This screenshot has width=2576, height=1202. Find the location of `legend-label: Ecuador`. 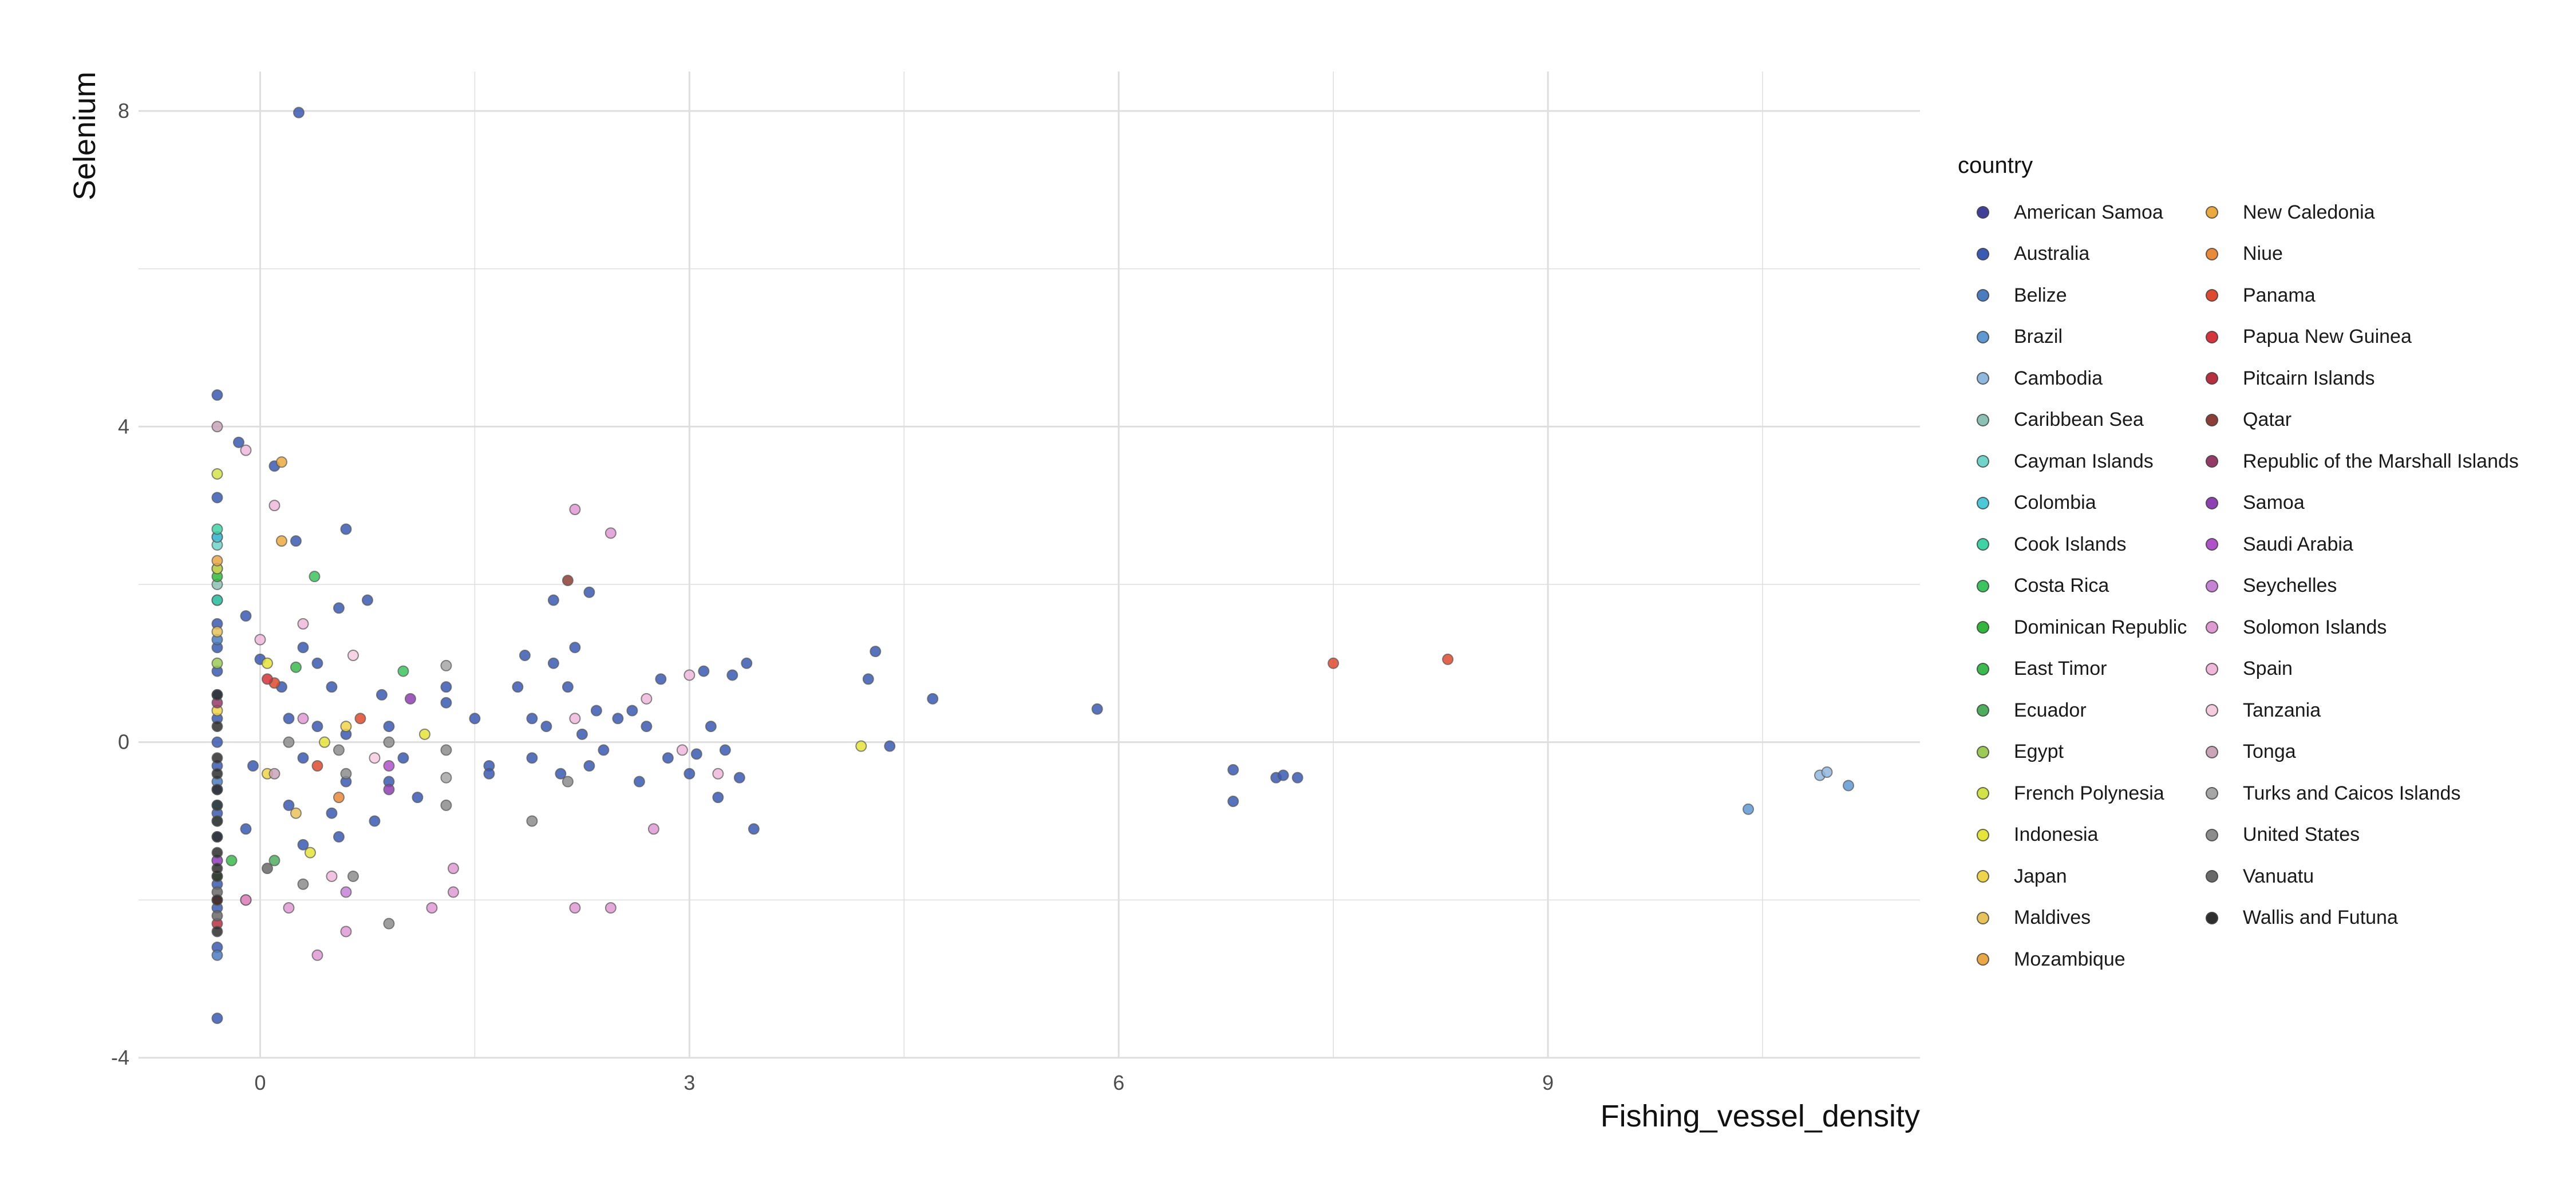

legend-label: Ecuador is located at coordinates (2050, 710).